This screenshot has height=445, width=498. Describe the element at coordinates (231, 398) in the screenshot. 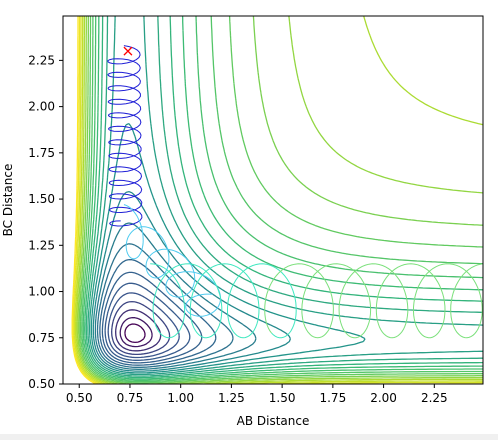

I see `x-tick-label: 1.25` at that location.